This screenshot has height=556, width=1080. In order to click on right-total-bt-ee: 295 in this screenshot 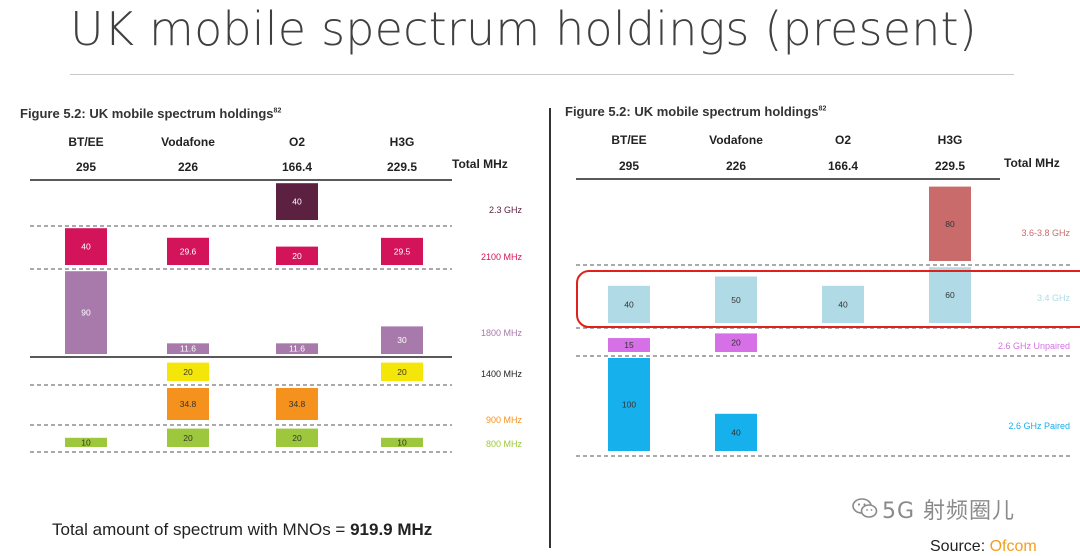, I will do `click(629, 166)`.